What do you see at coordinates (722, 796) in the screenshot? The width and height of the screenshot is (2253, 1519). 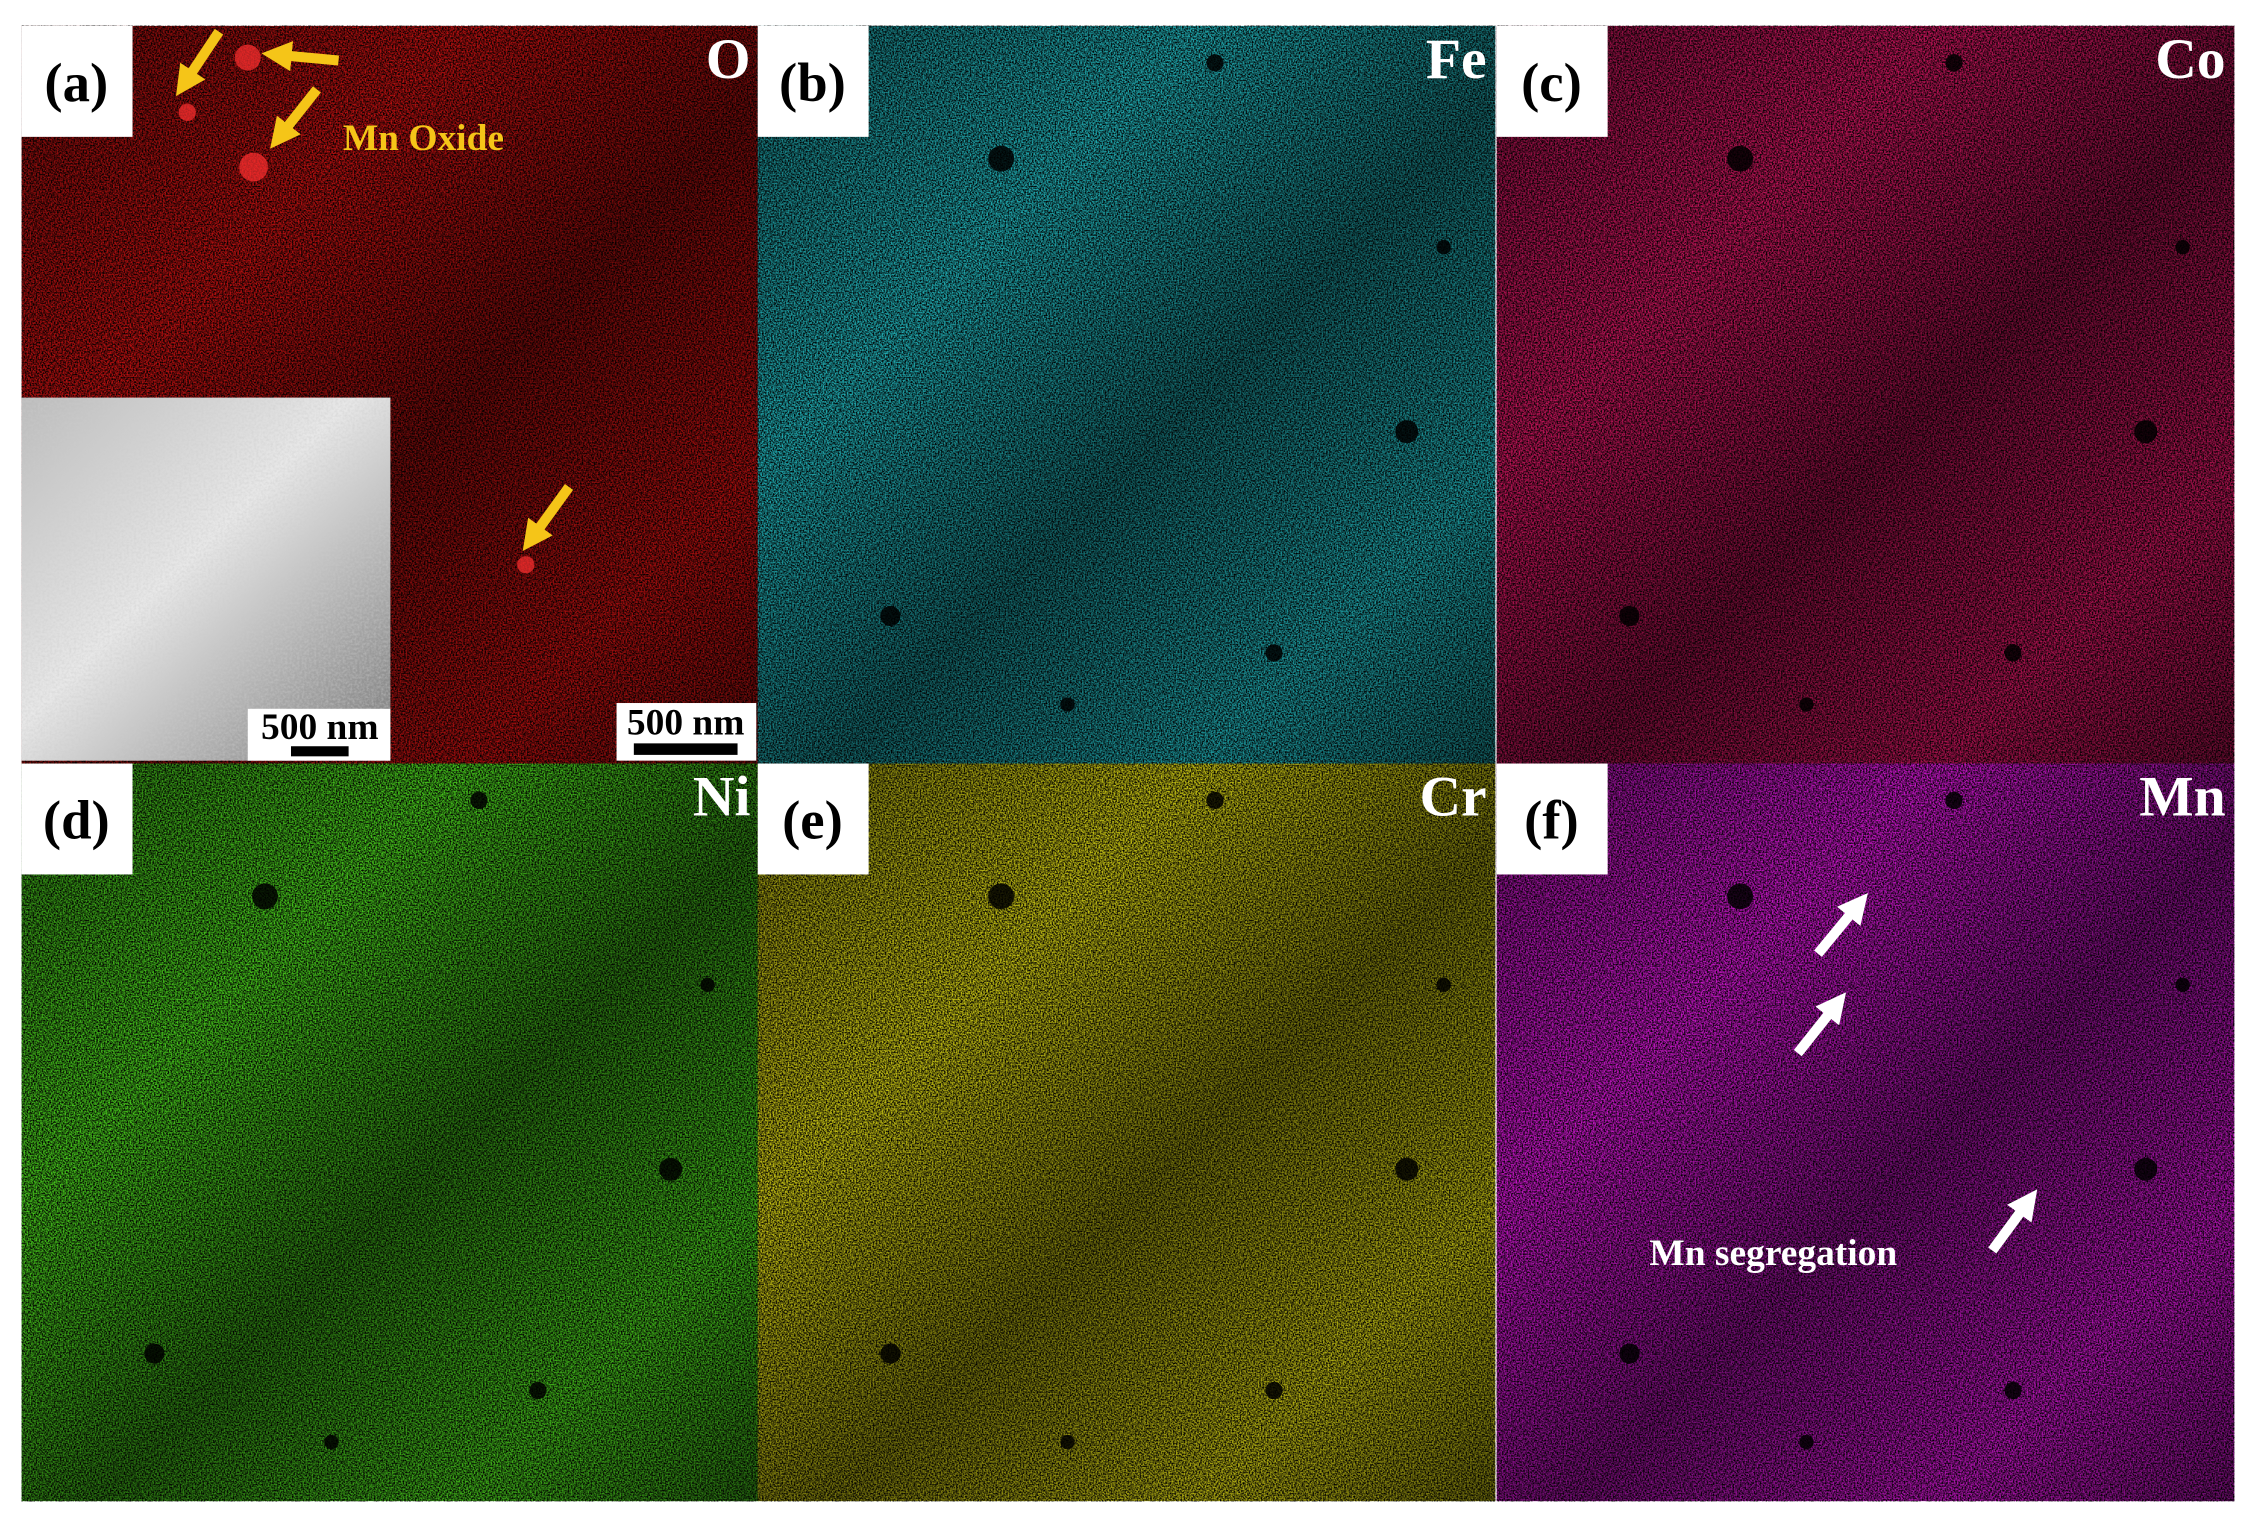 I see `element-label: Ni` at bounding box center [722, 796].